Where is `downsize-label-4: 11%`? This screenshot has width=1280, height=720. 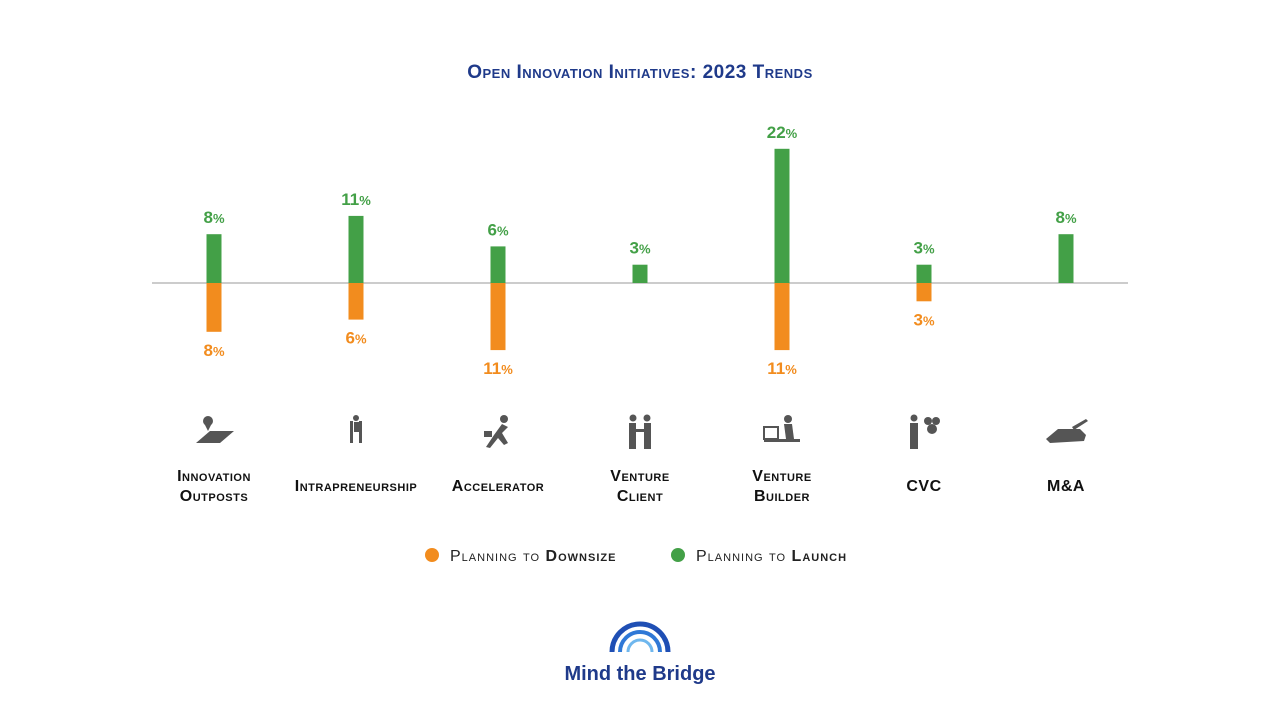
downsize-label-4: 11% is located at coordinates (782, 368).